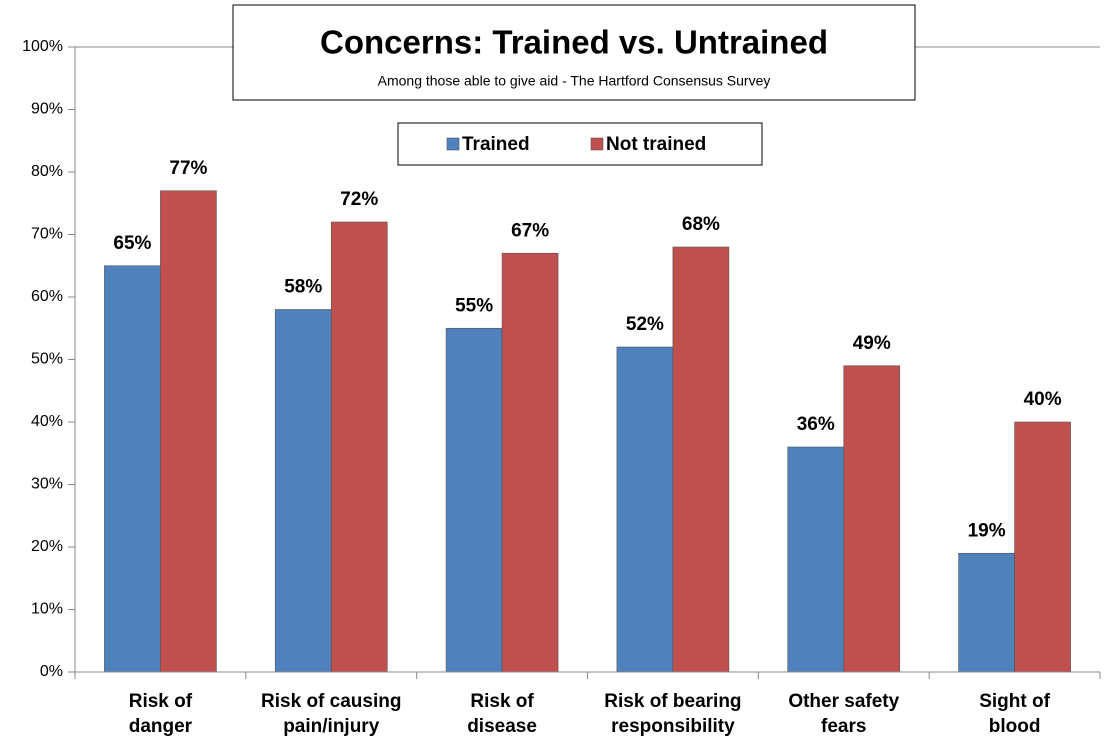 The height and width of the screenshot is (740, 1115). I want to click on y-tick-label: 30%, so click(47, 484).